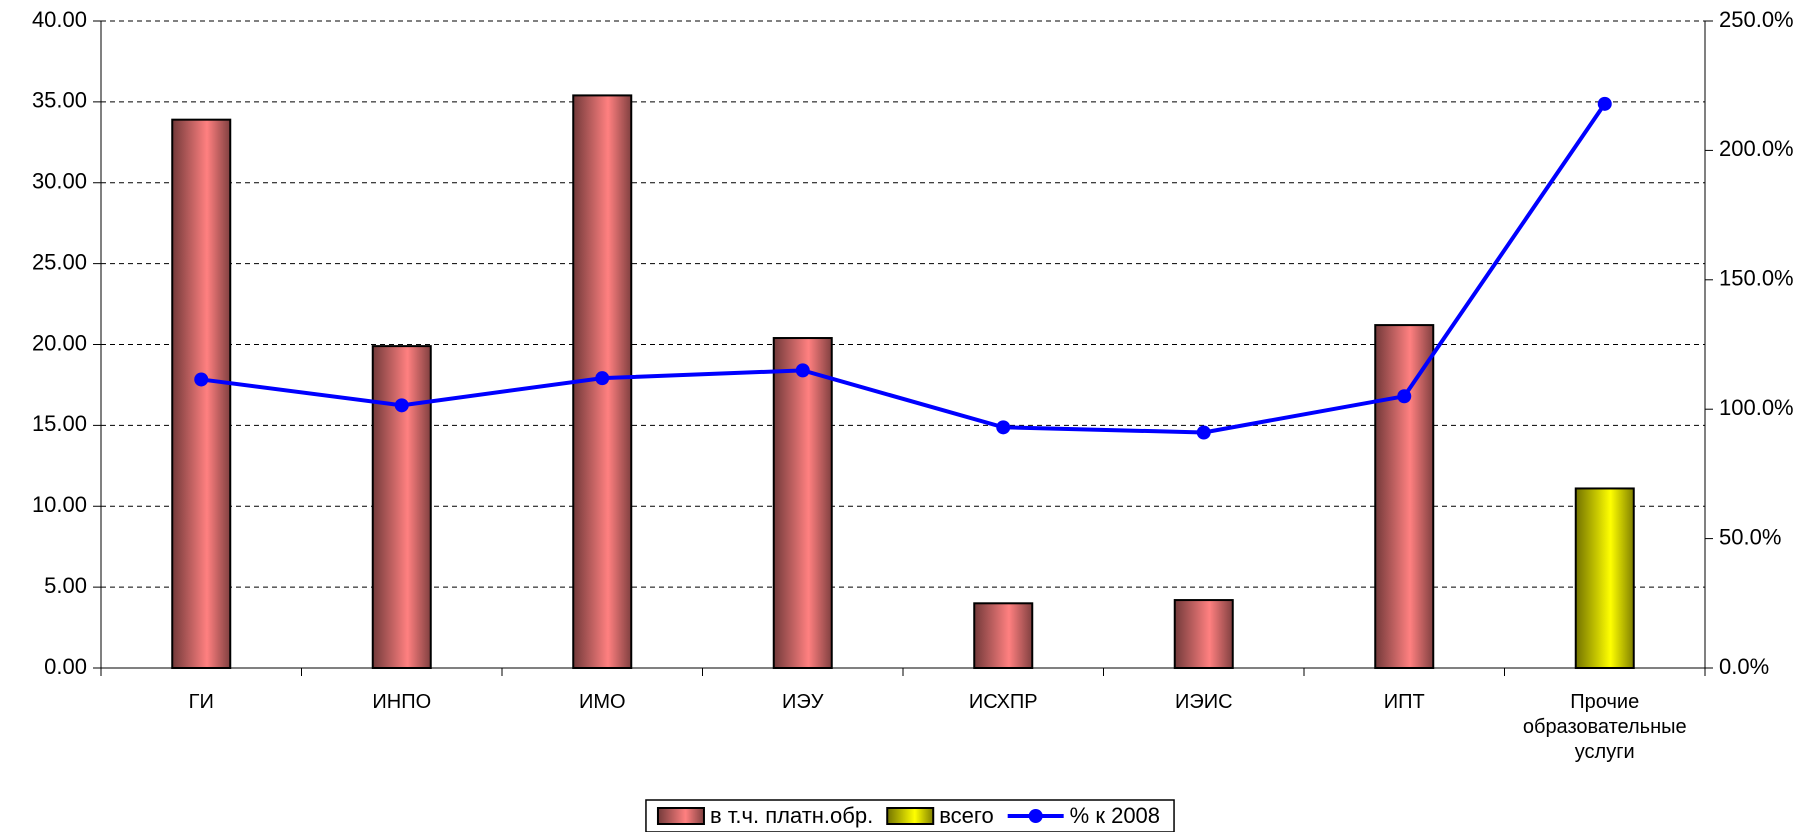 This screenshot has width=1820, height=832. What do you see at coordinates (59, 19) in the screenshot?
I see `y-tick-label: 40.00` at bounding box center [59, 19].